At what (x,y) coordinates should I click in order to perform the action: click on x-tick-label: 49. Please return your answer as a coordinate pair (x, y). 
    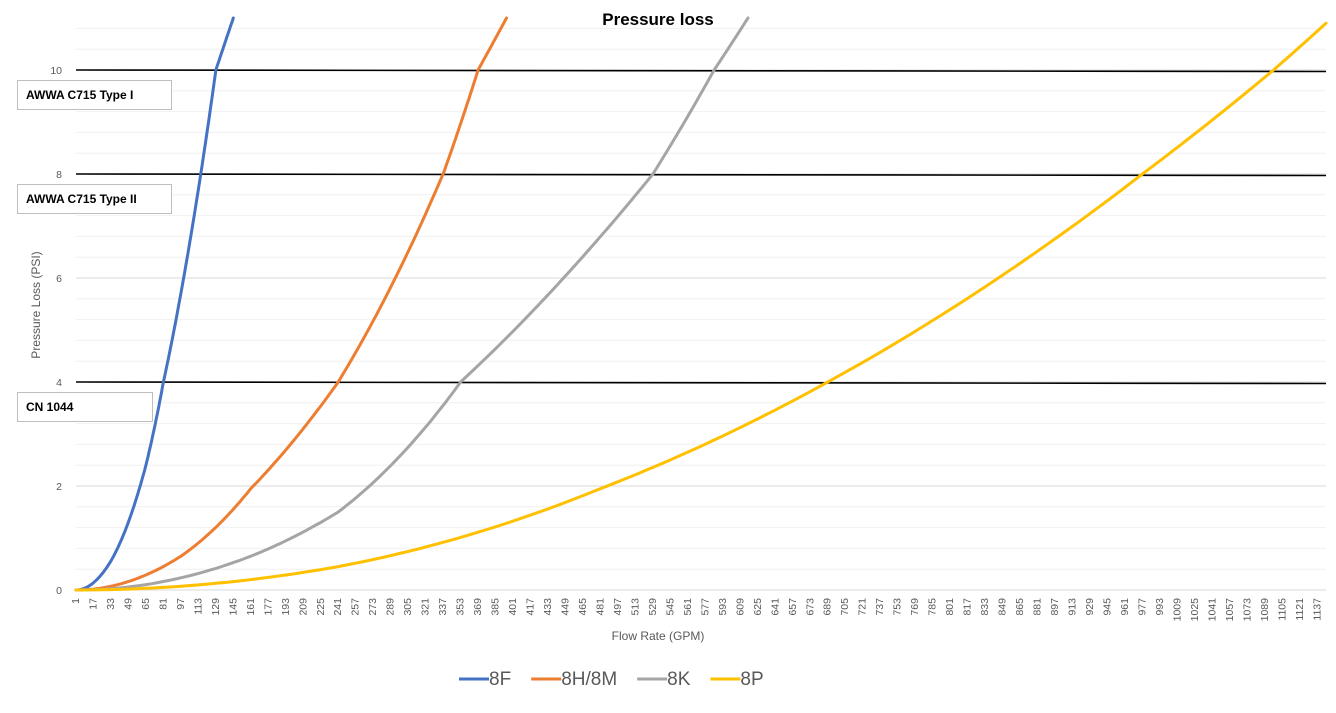
    Looking at the image, I should click on (128, 604).